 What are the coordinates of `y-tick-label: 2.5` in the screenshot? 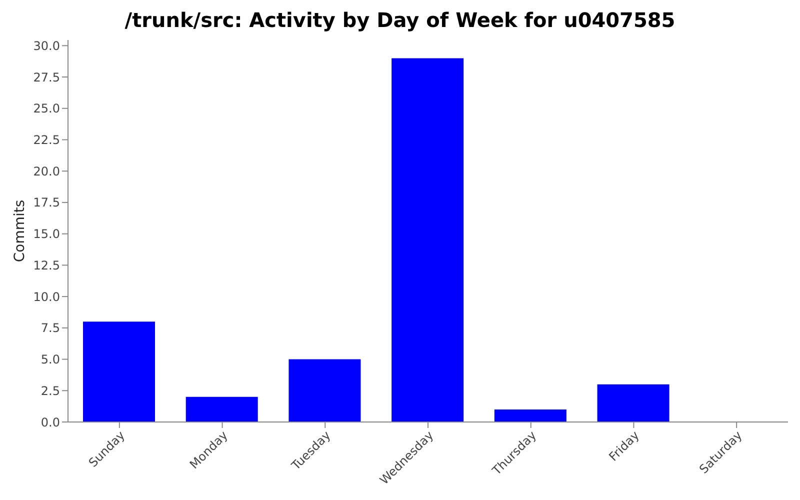 It's located at (50, 391).